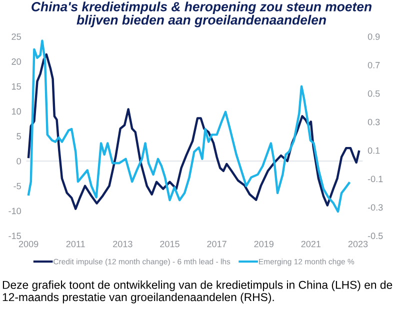  What do you see at coordinates (16, 86) in the screenshot?
I see `y-tick-label: 15` at bounding box center [16, 86].